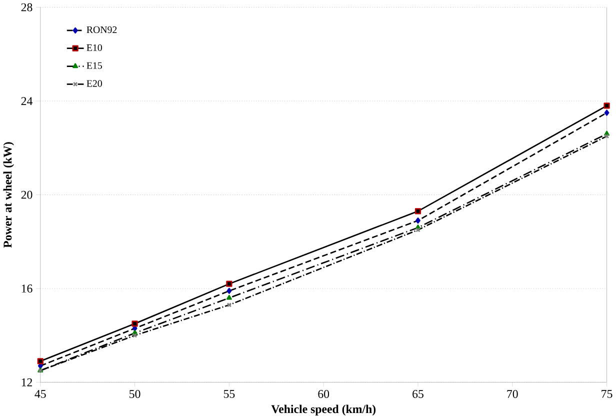 The width and height of the screenshot is (616, 419). What do you see at coordinates (512, 394) in the screenshot?
I see `x-tick-label: 70` at bounding box center [512, 394].